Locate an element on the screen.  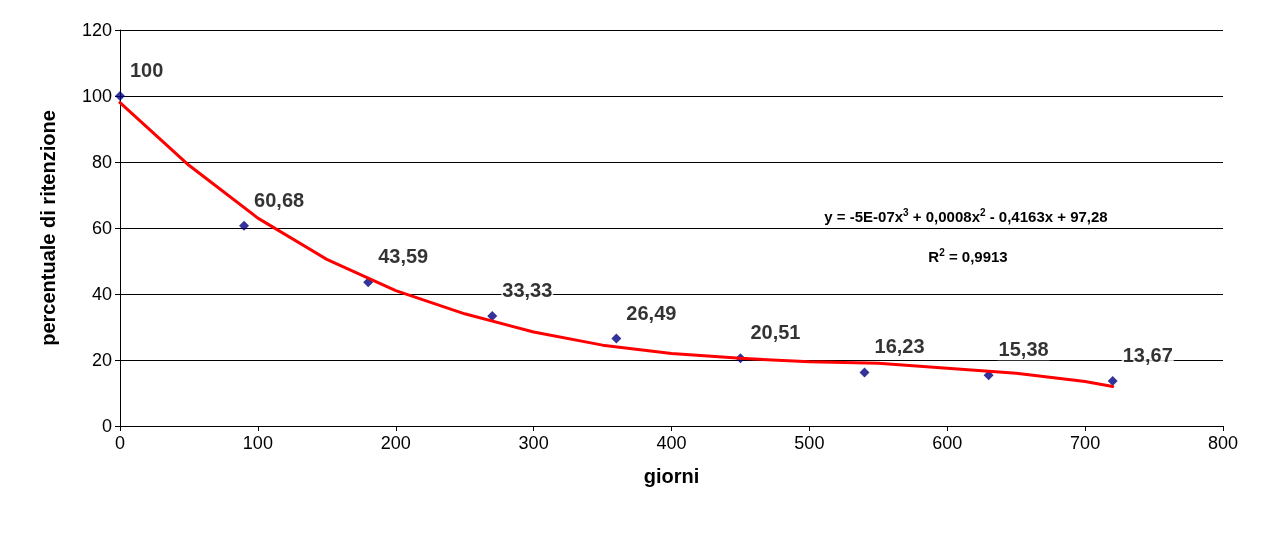
y-tick-label: 120 is located at coordinates (96, 30).